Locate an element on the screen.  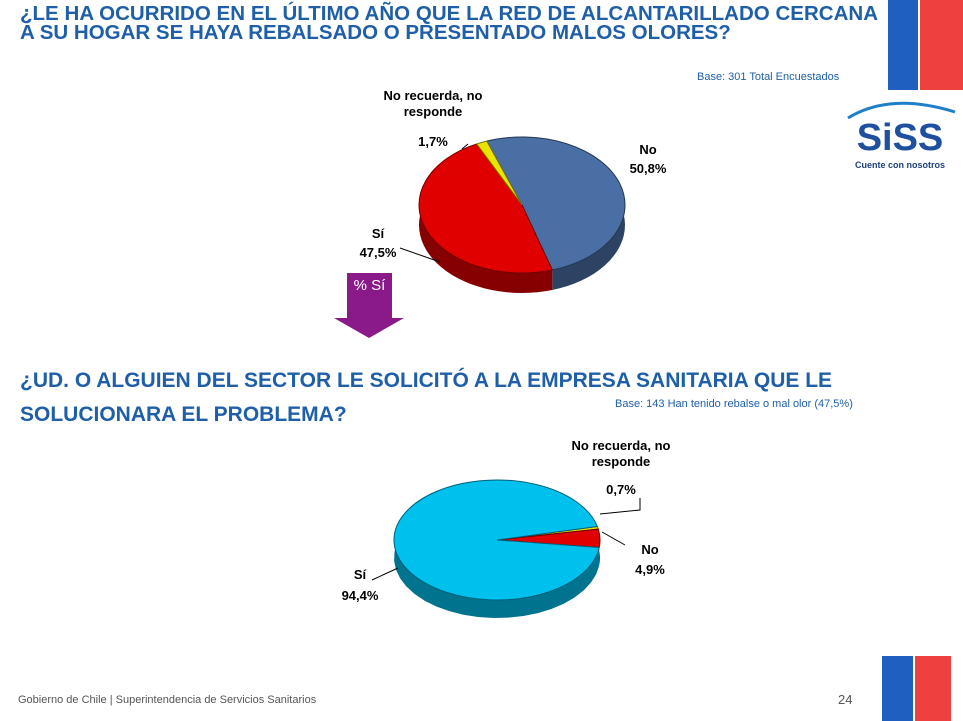
value-label: 94,4% is located at coordinates (360, 595).